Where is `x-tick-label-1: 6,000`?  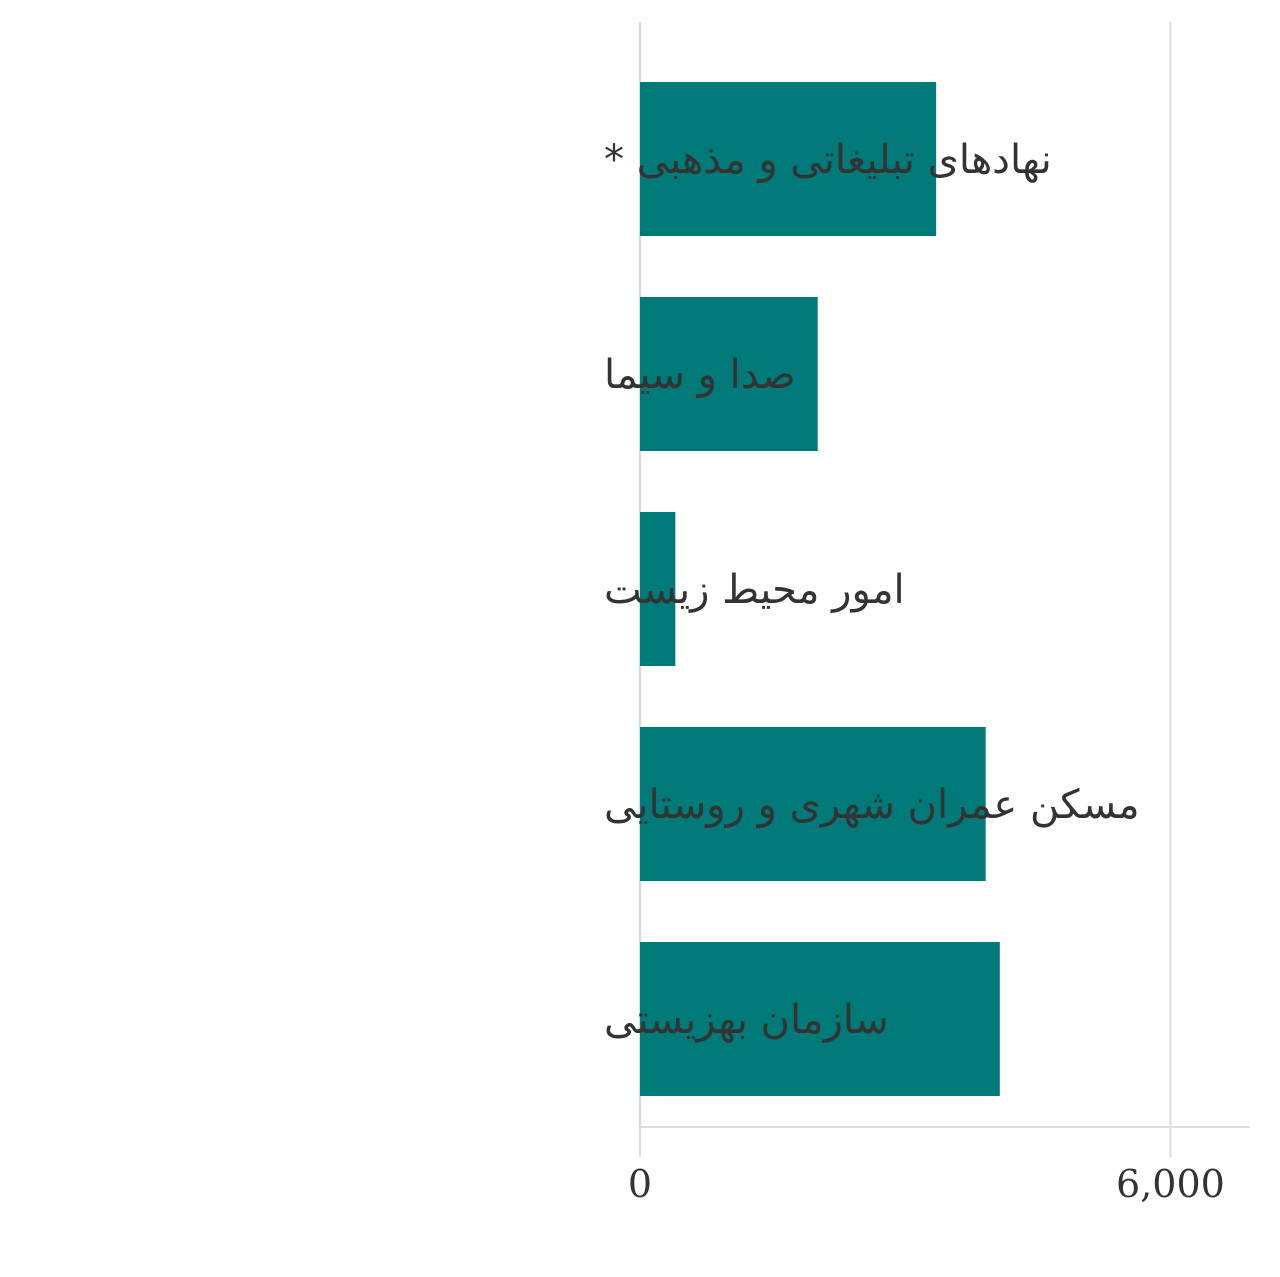
x-tick-label-1: 6,000 is located at coordinates (1170, 1184).